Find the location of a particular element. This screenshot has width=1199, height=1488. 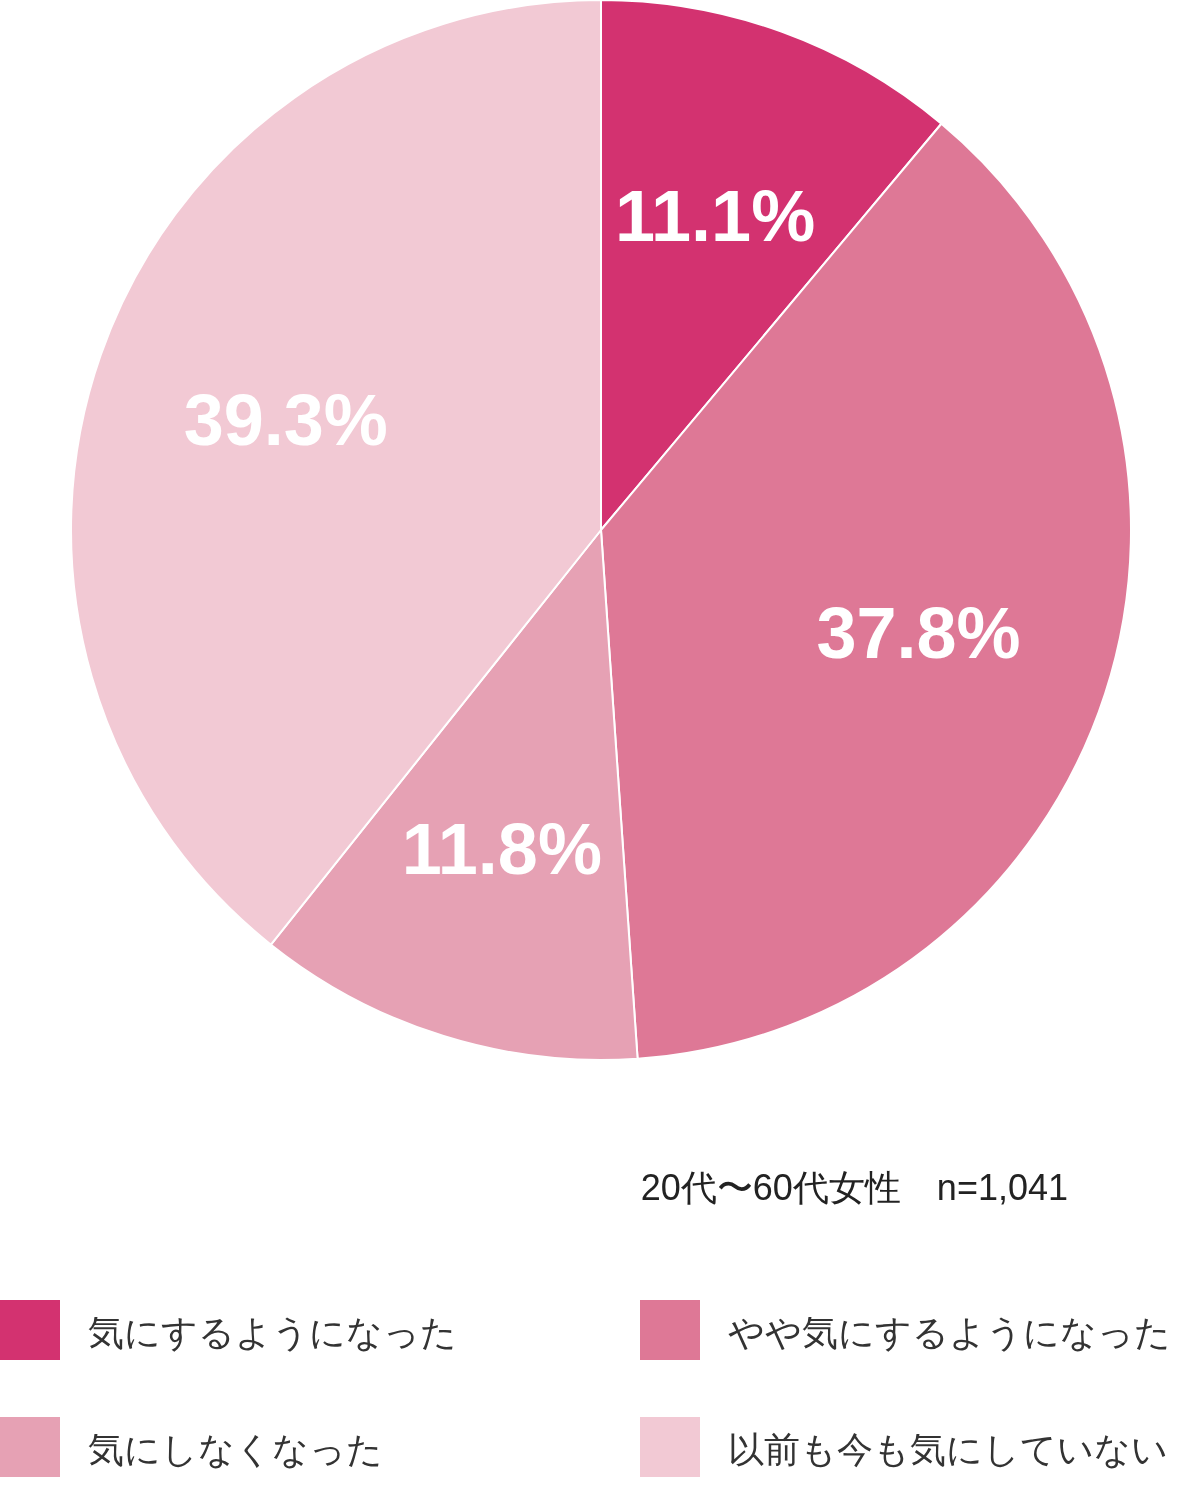

data-label: 11.1% is located at coordinates (715, 216).